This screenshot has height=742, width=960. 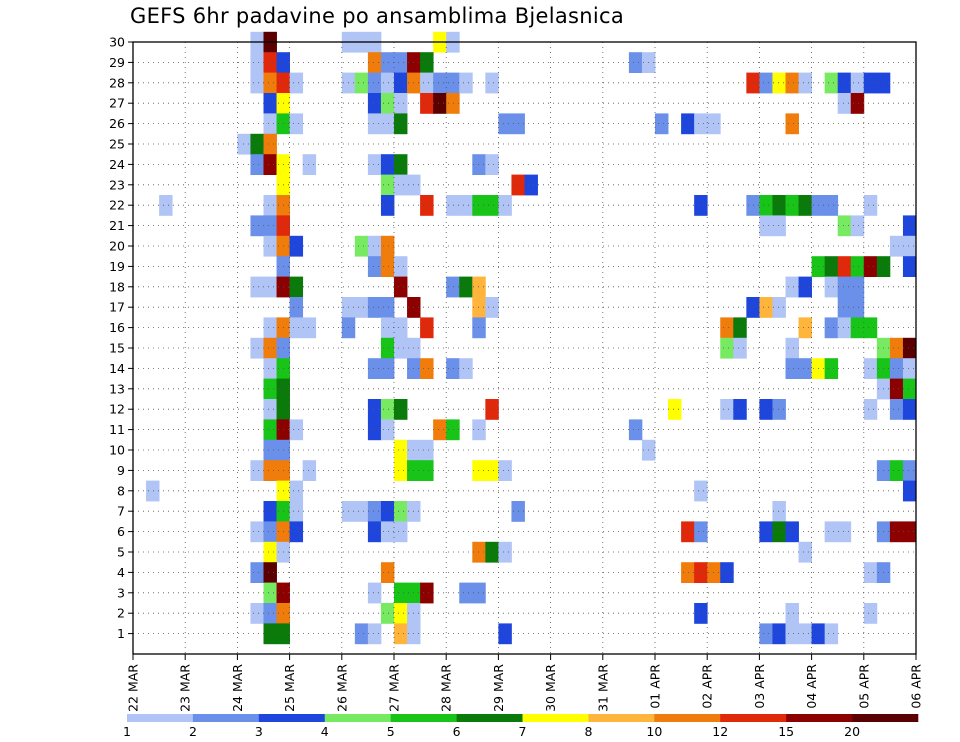 I want to click on x-tick-label: 05 APR, so click(x=863, y=686).